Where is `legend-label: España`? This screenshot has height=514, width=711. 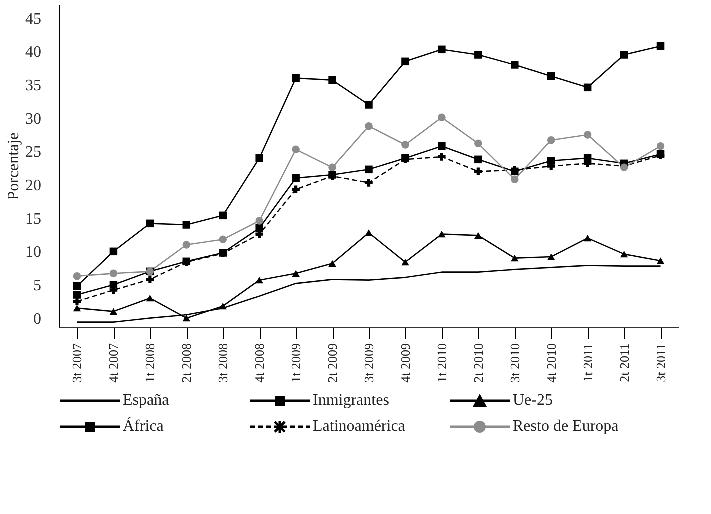
legend-label: España is located at coordinates (146, 401).